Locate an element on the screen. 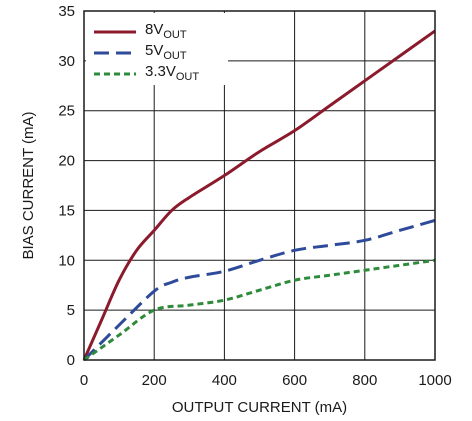  y-tick-label-6: 30 is located at coordinates (66, 61).